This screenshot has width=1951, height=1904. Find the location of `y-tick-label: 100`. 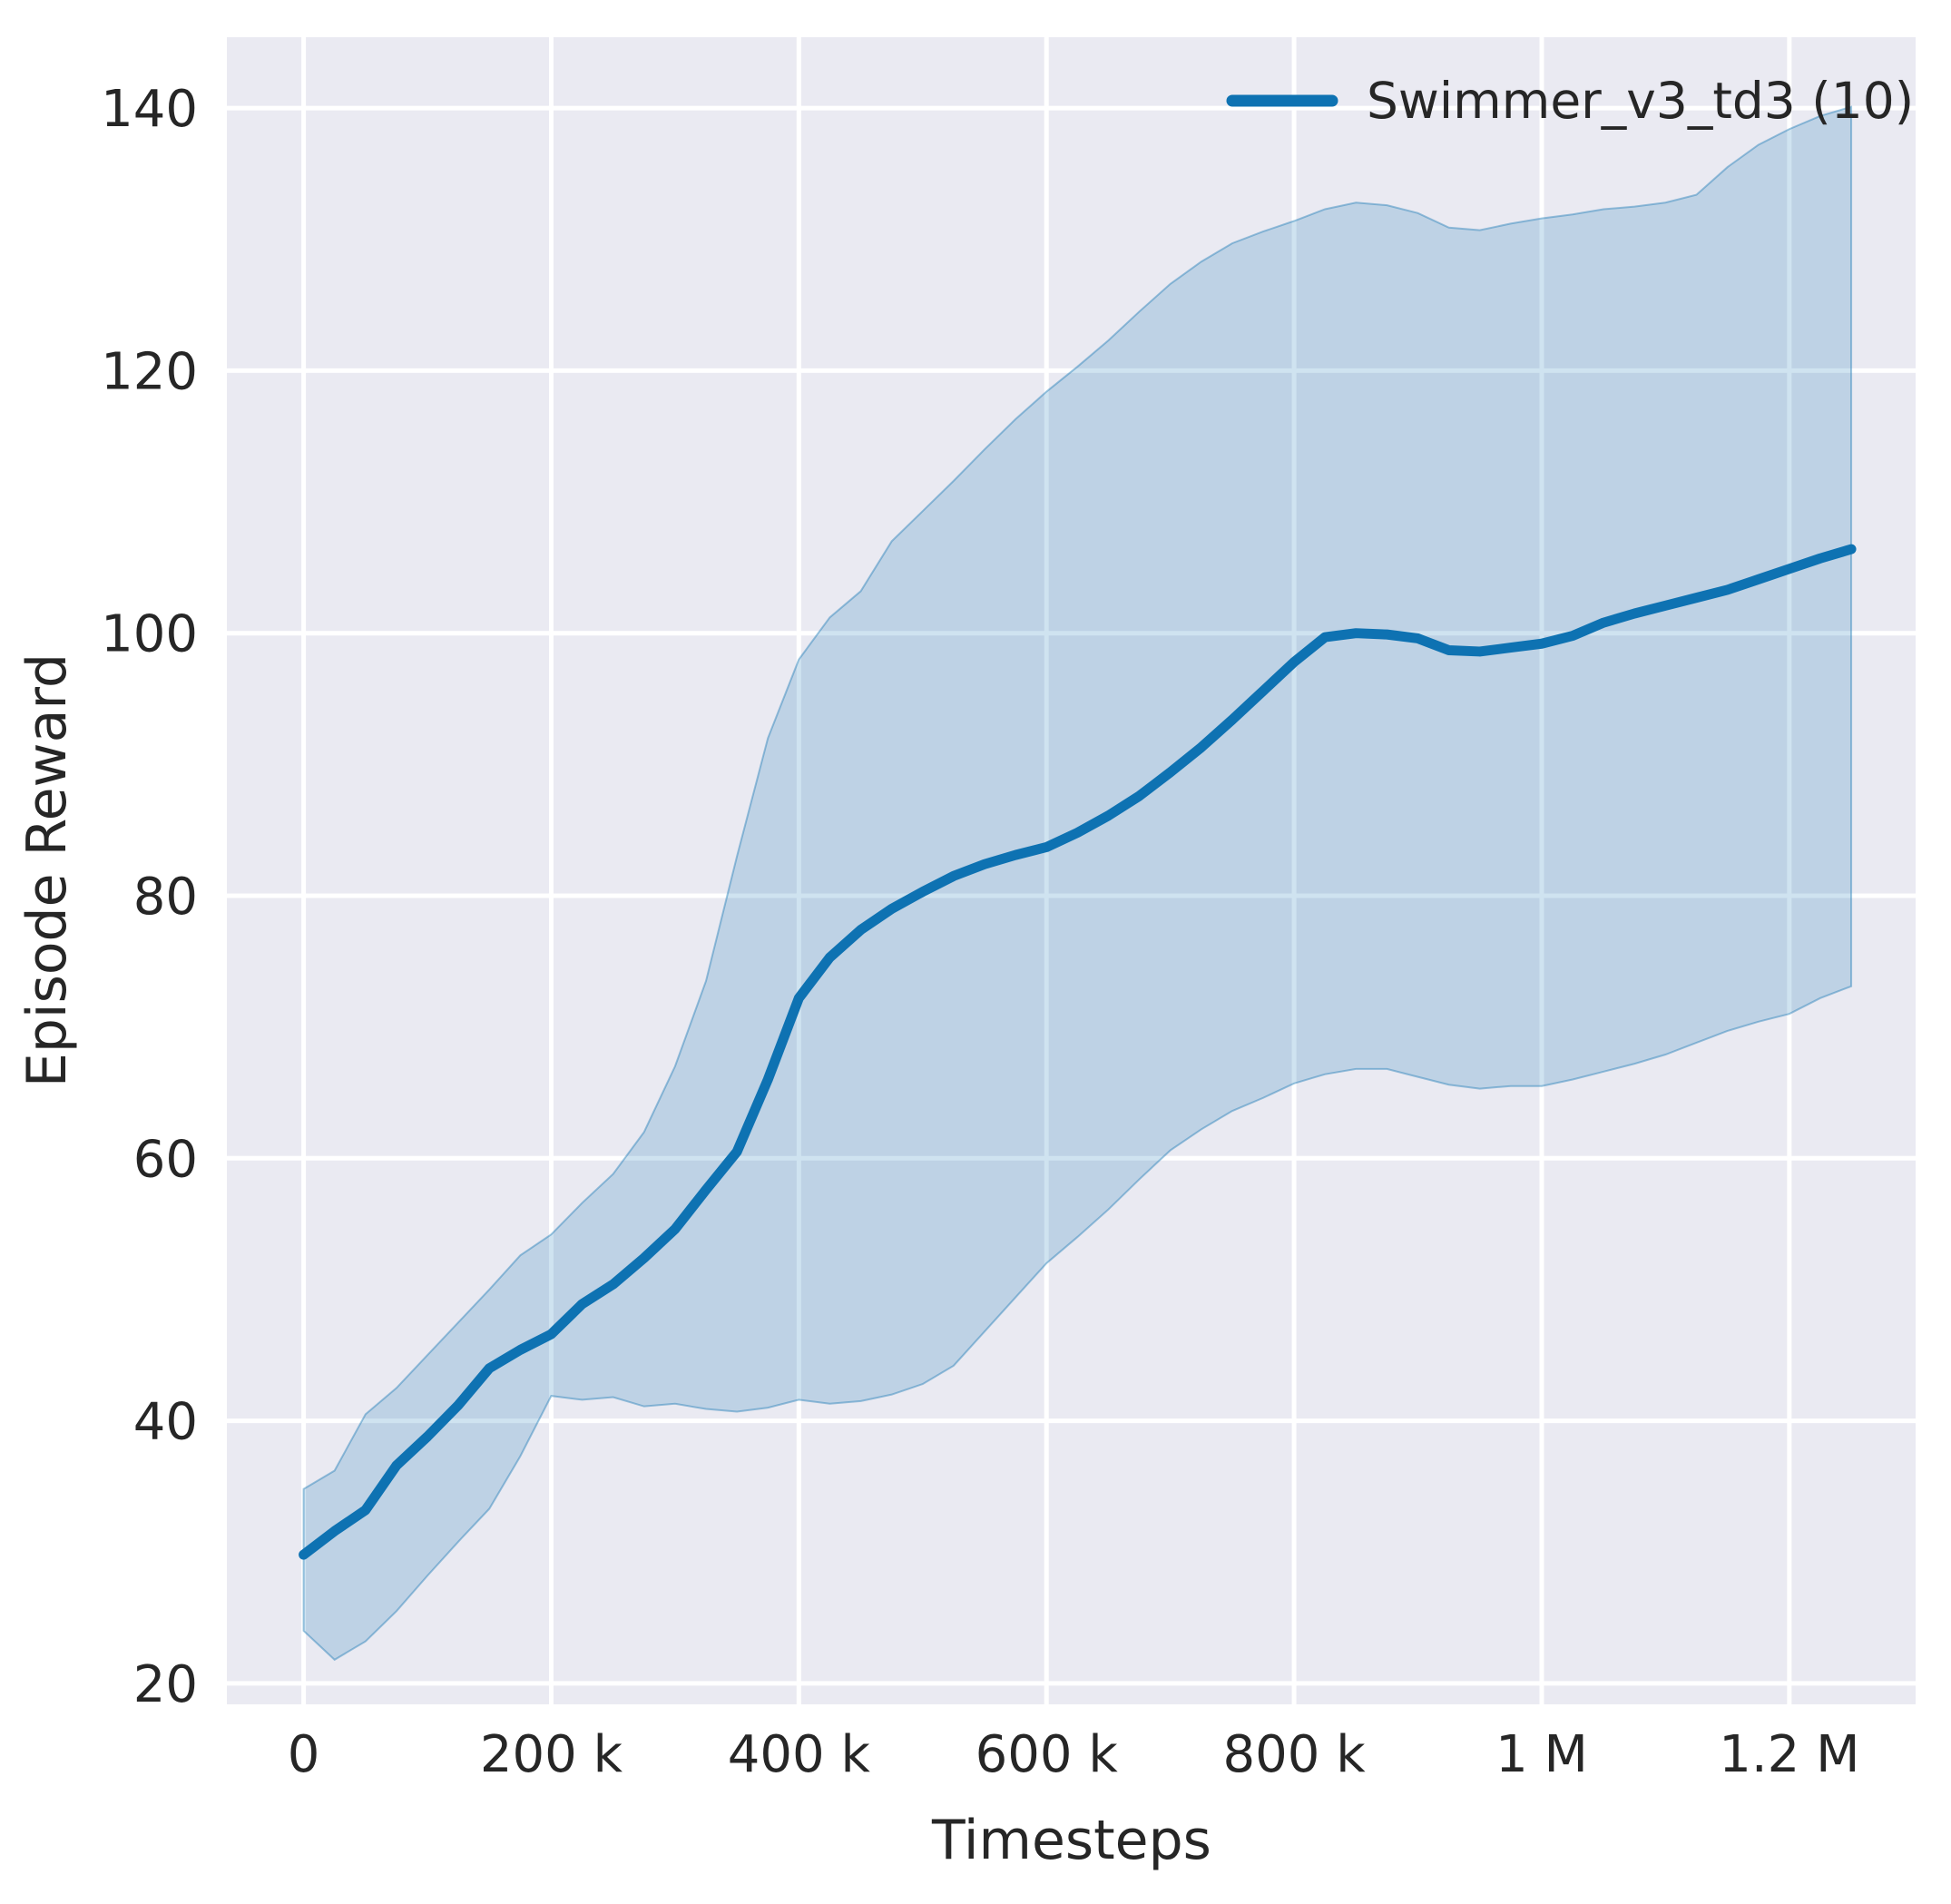

y-tick-label: 100 is located at coordinates (149, 634).